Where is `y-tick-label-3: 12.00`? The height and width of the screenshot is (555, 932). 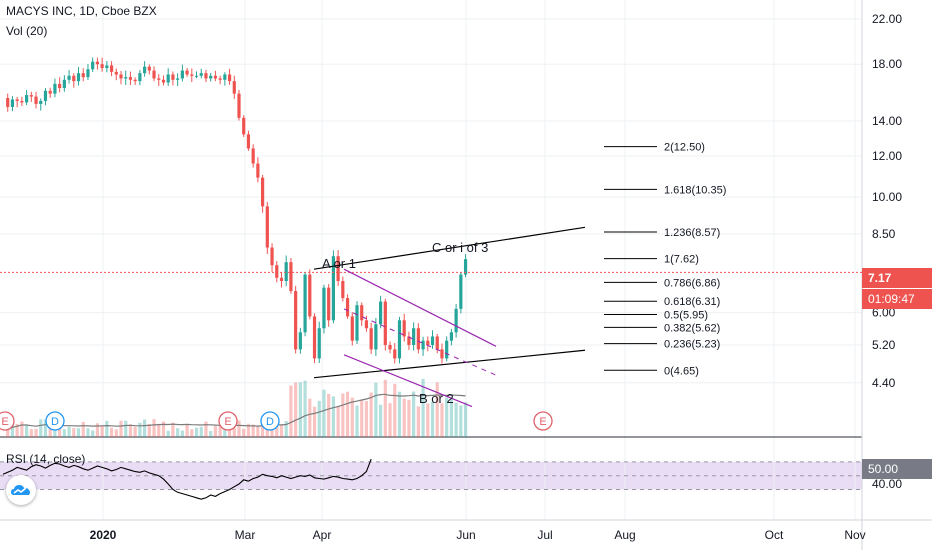
y-tick-label-3: 12.00 is located at coordinates (887, 156).